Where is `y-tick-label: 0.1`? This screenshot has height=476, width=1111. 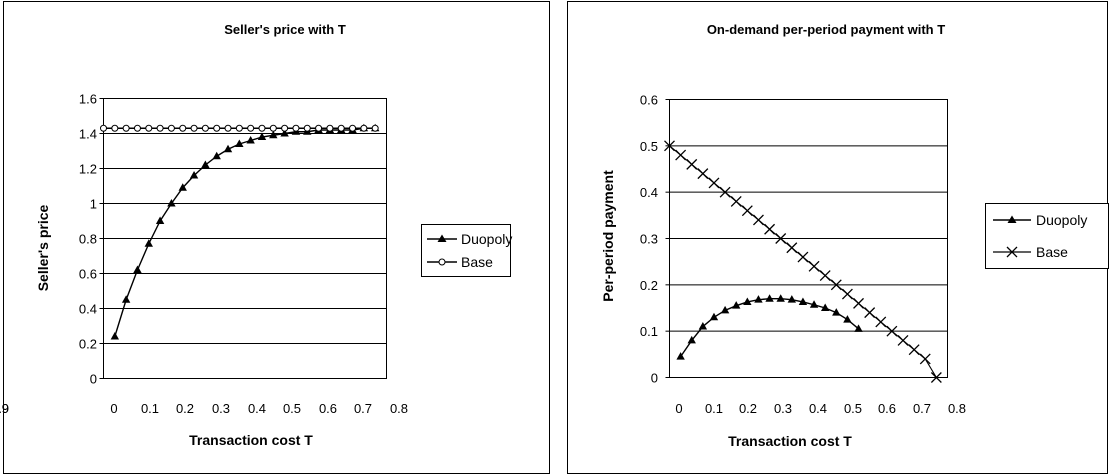
y-tick-label: 0.1 is located at coordinates (649, 331).